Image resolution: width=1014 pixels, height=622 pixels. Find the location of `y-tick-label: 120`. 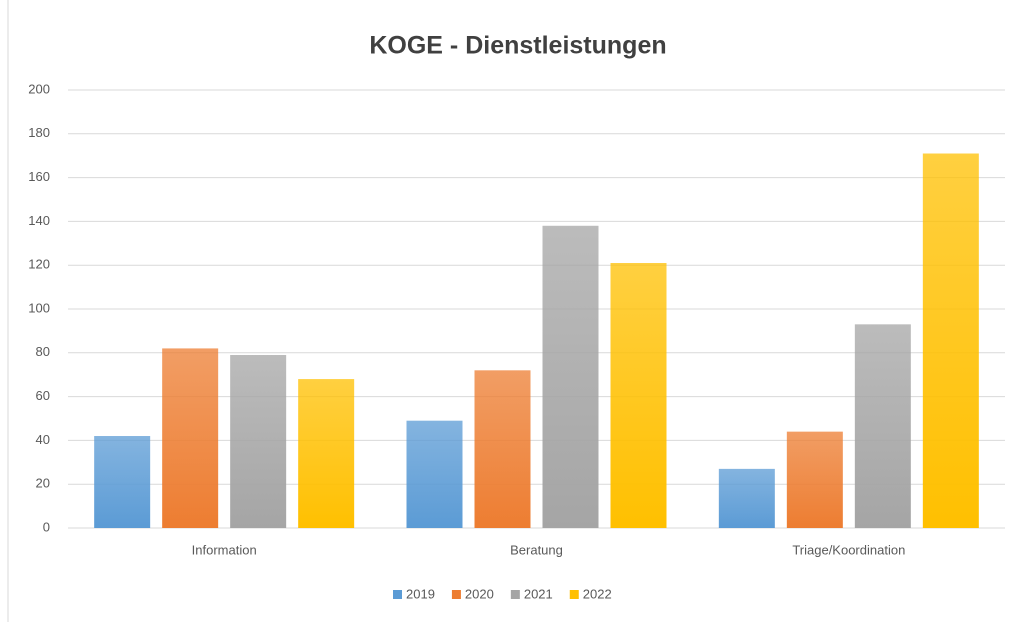

y-tick-label: 120 is located at coordinates (39, 264).